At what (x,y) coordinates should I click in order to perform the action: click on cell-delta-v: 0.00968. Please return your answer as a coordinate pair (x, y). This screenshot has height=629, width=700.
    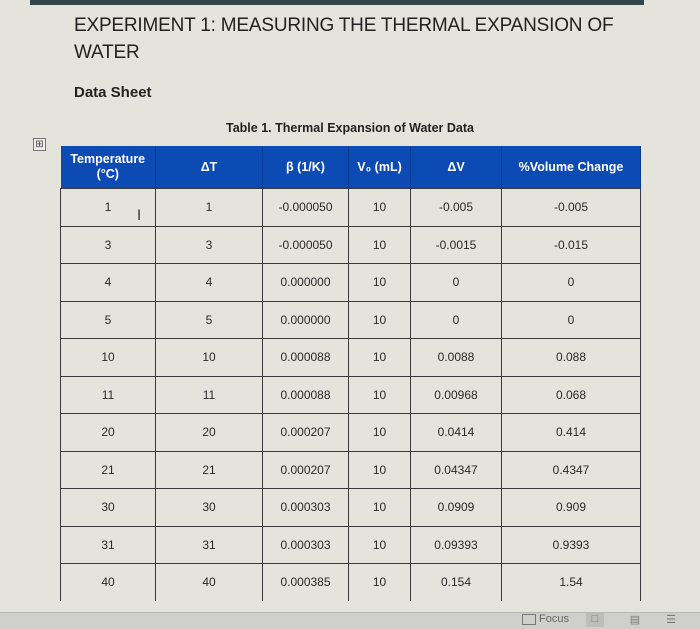
    Looking at the image, I should click on (456, 394).